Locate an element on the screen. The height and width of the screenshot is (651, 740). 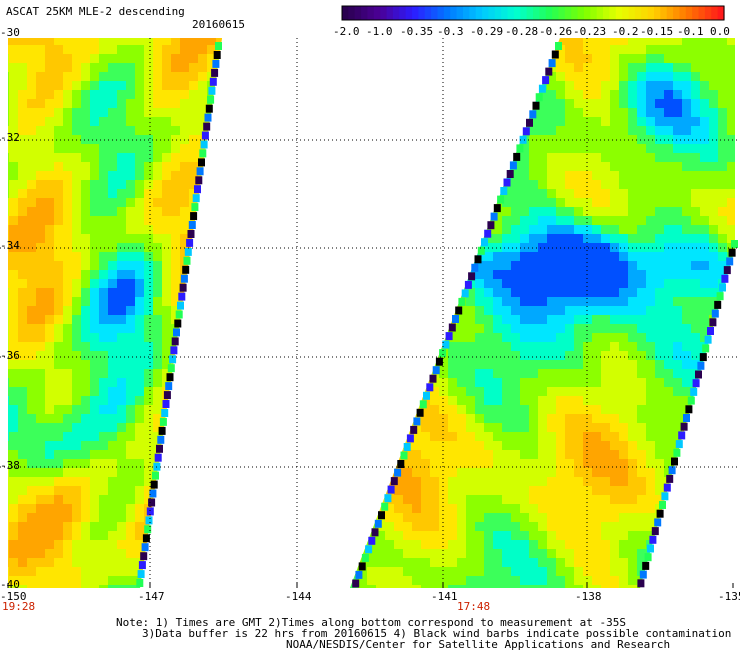
colorbar-swatch is located at coordinates (447, 13).